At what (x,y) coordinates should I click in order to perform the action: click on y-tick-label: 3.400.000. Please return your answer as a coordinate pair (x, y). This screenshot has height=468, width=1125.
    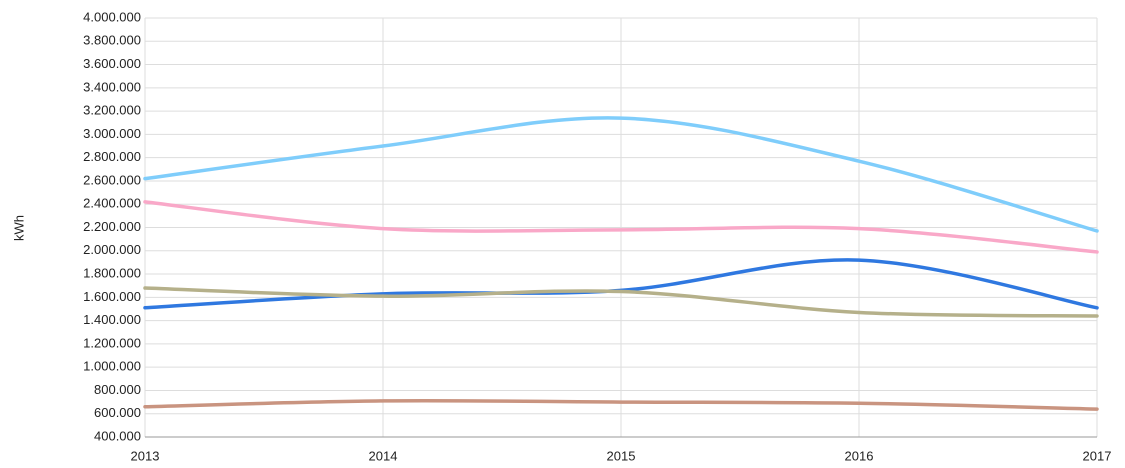
    Looking at the image, I should click on (112, 86).